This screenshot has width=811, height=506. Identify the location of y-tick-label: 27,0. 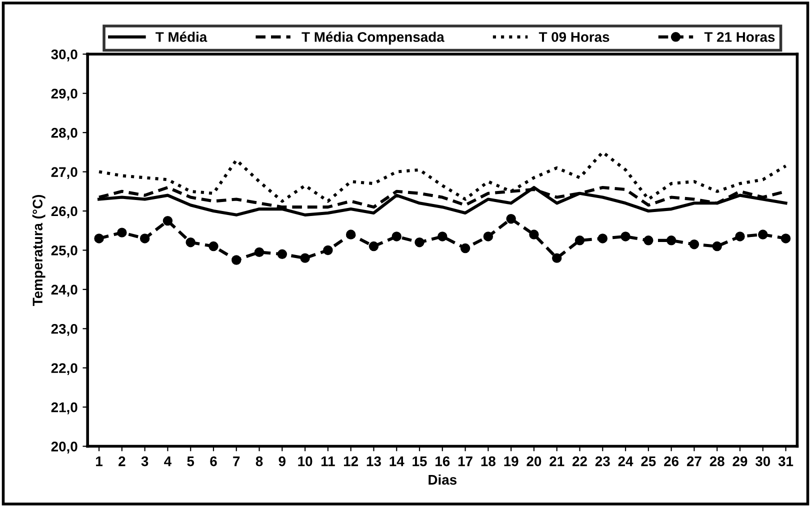
(64, 173).